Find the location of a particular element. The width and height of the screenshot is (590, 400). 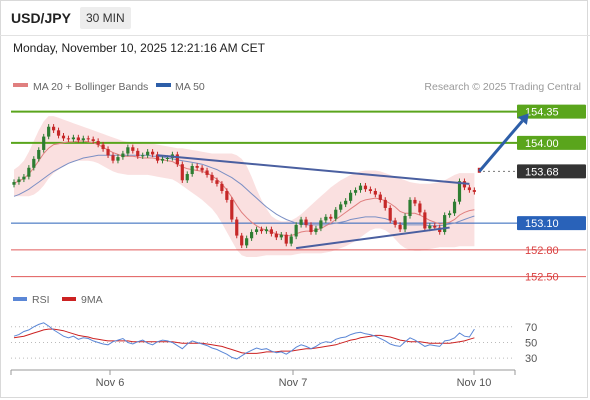

rsi-ma-legend-label: 9MA is located at coordinates (92, 300).